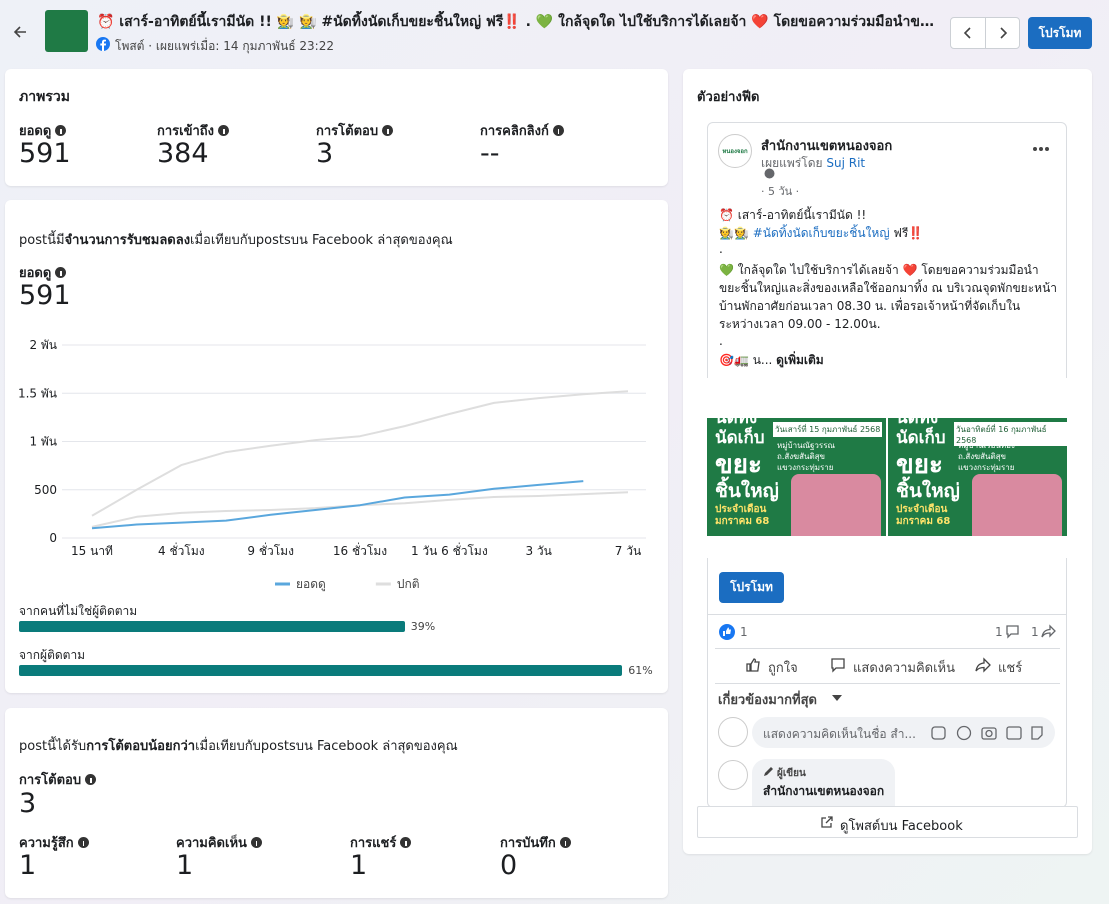 The image size is (1109, 904). What do you see at coordinates (887, 648) in the screenshot?
I see `divider` at bounding box center [887, 648].